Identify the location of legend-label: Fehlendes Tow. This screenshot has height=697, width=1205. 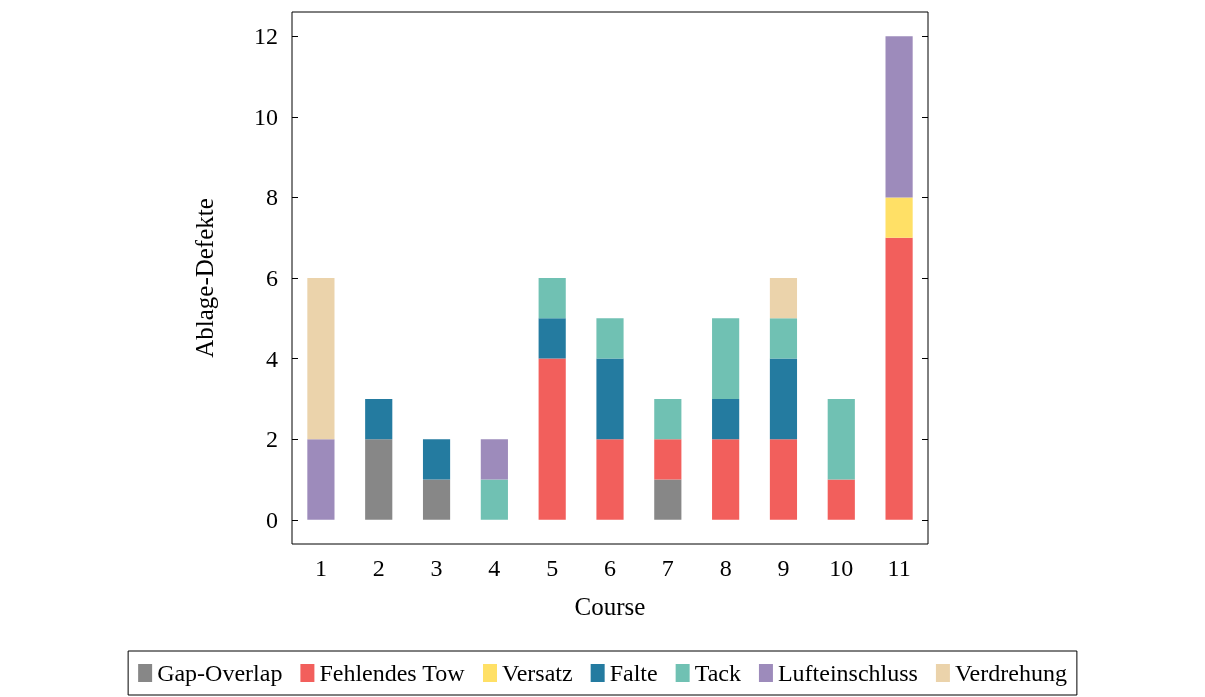
(392, 673).